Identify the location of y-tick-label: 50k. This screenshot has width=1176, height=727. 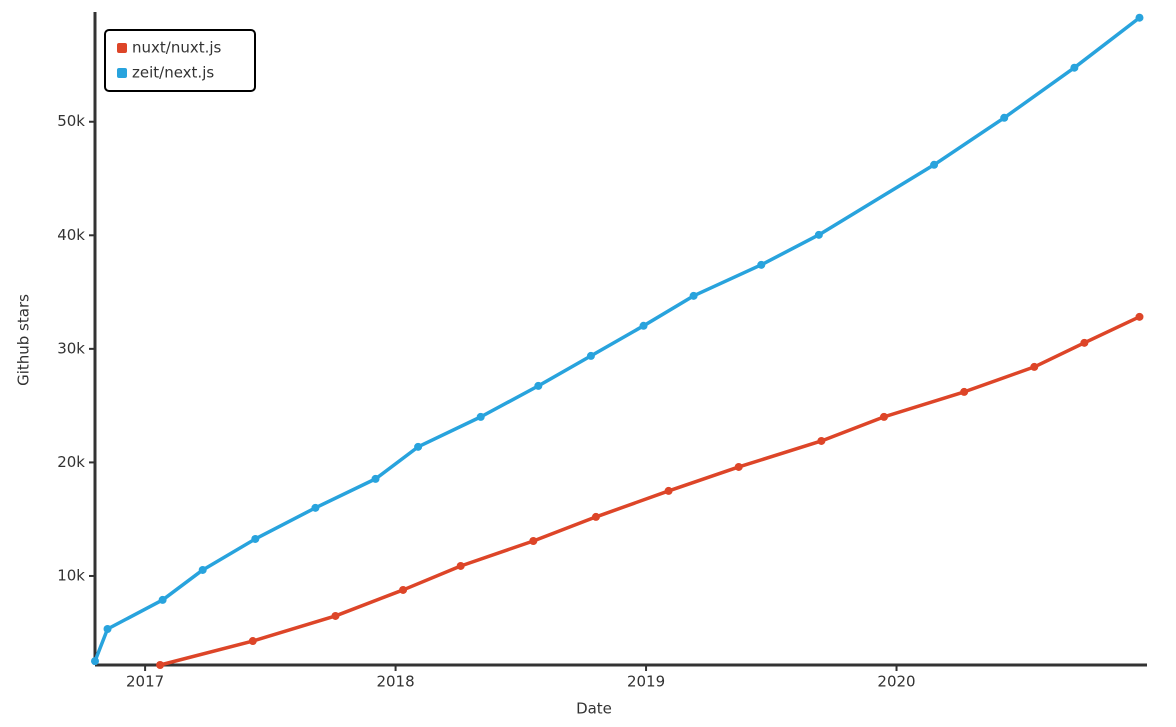
(71, 121).